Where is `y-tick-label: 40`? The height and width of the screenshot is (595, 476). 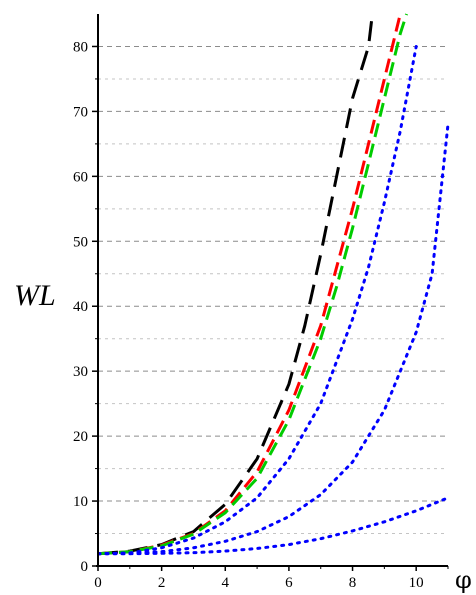
y-tick-label: 40 is located at coordinates (80, 307).